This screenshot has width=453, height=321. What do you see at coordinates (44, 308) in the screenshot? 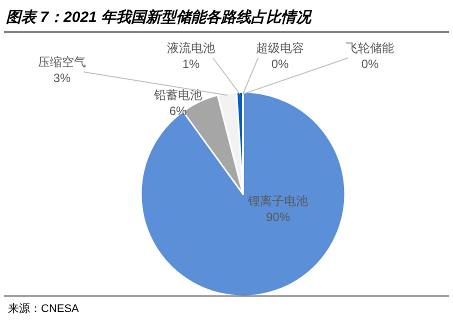
I see `source-note: 来源：CNESA` at bounding box center [44, 308].